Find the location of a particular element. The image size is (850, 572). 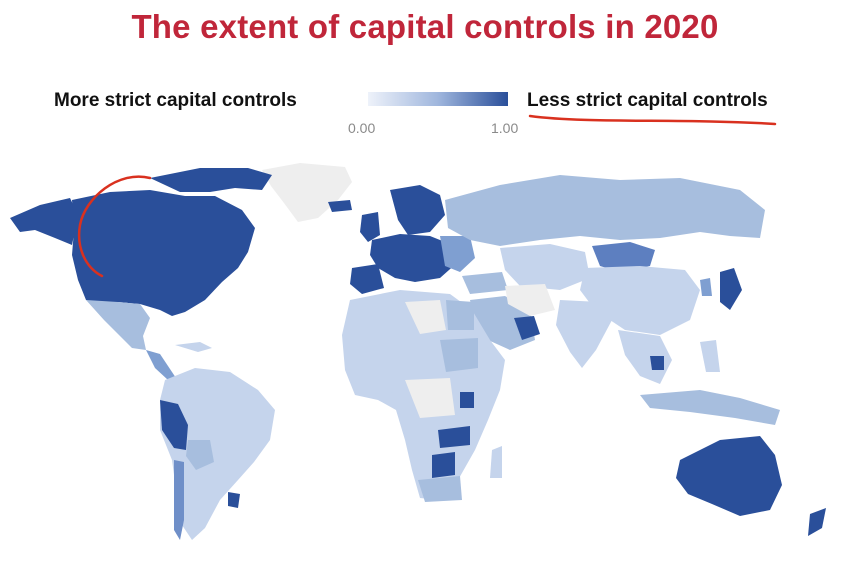

region-chile is located at coordinates (179, 500).